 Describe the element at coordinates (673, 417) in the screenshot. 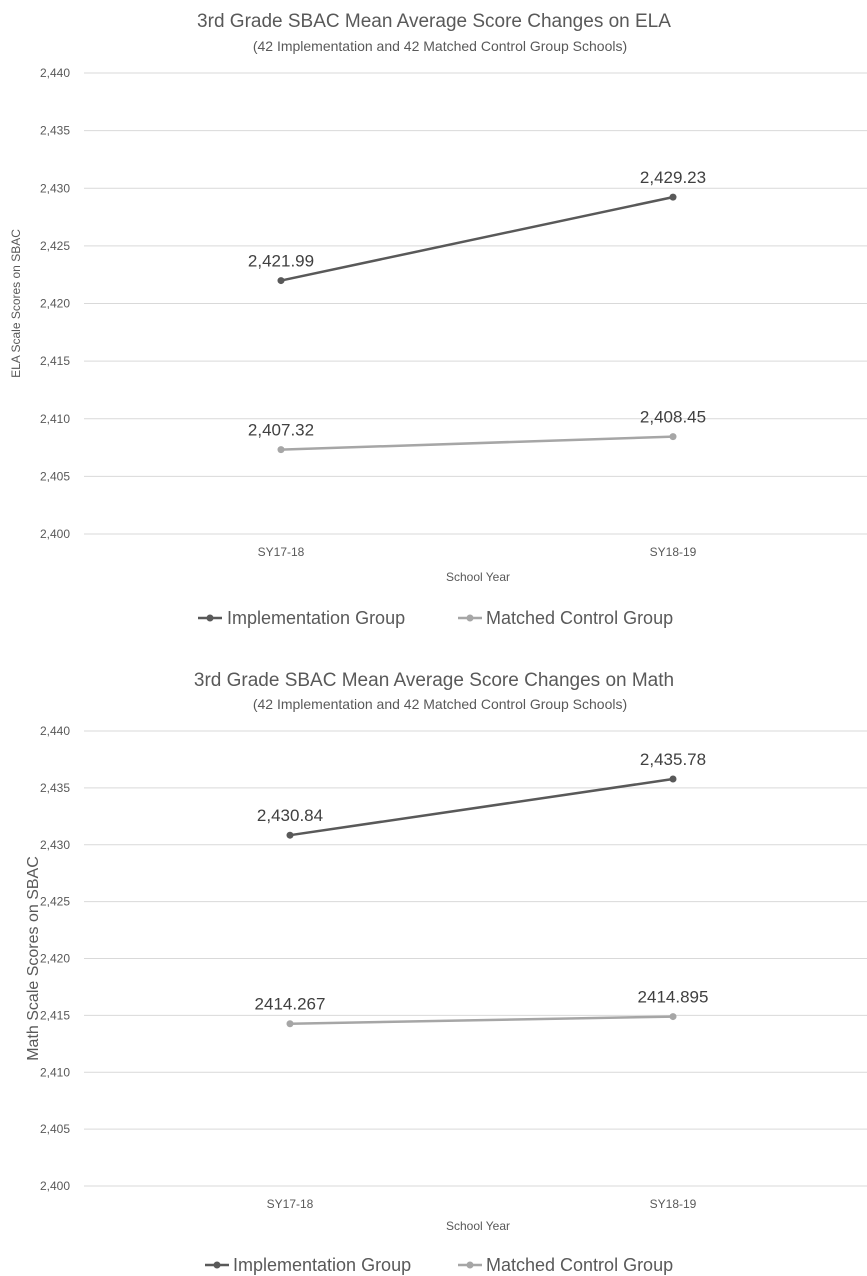

I see `data-label: 2,408.45` at that location.